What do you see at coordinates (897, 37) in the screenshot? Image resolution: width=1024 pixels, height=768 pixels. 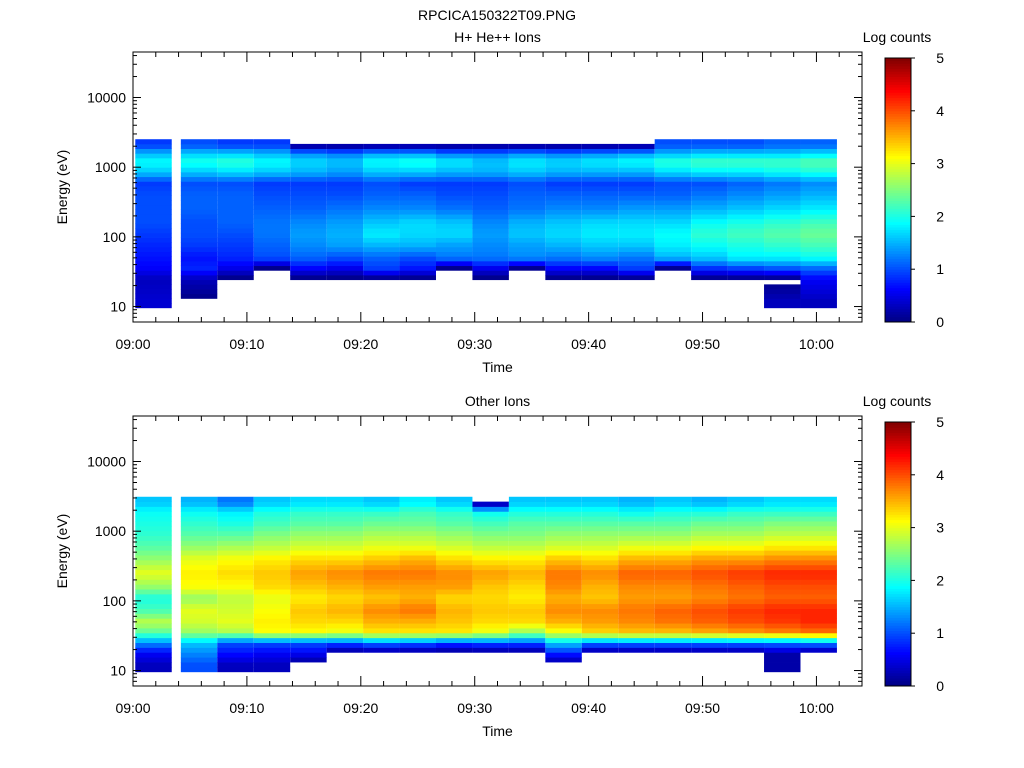 I see `colorbar-label: Log counts` at bounding box center [897, 37].